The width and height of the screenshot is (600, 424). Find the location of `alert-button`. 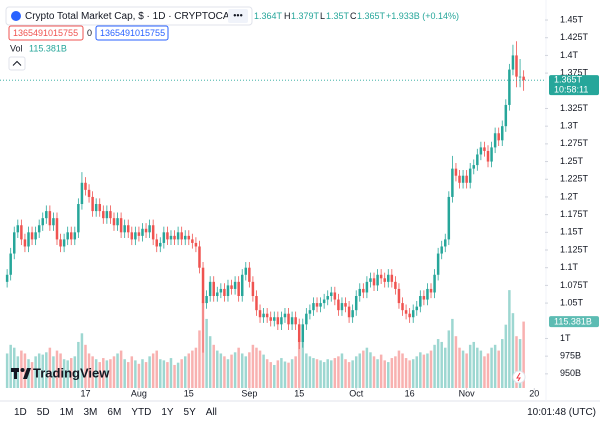

alert-button is located at coordinates (519, 377).